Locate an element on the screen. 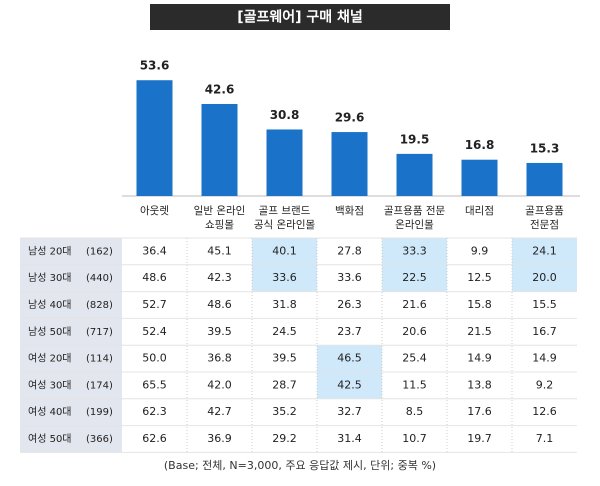 The width and height of the screenshot is (600, 486). table-cell: 40.1 is located at coordinates (284, 250).